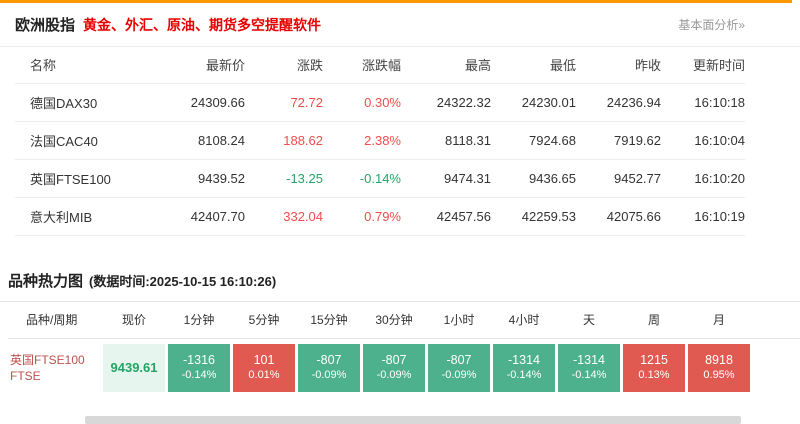  Describe the element at coordinates (719, 359) in the screenshot. I see `heatmap-cell-value: 8918` at that location.